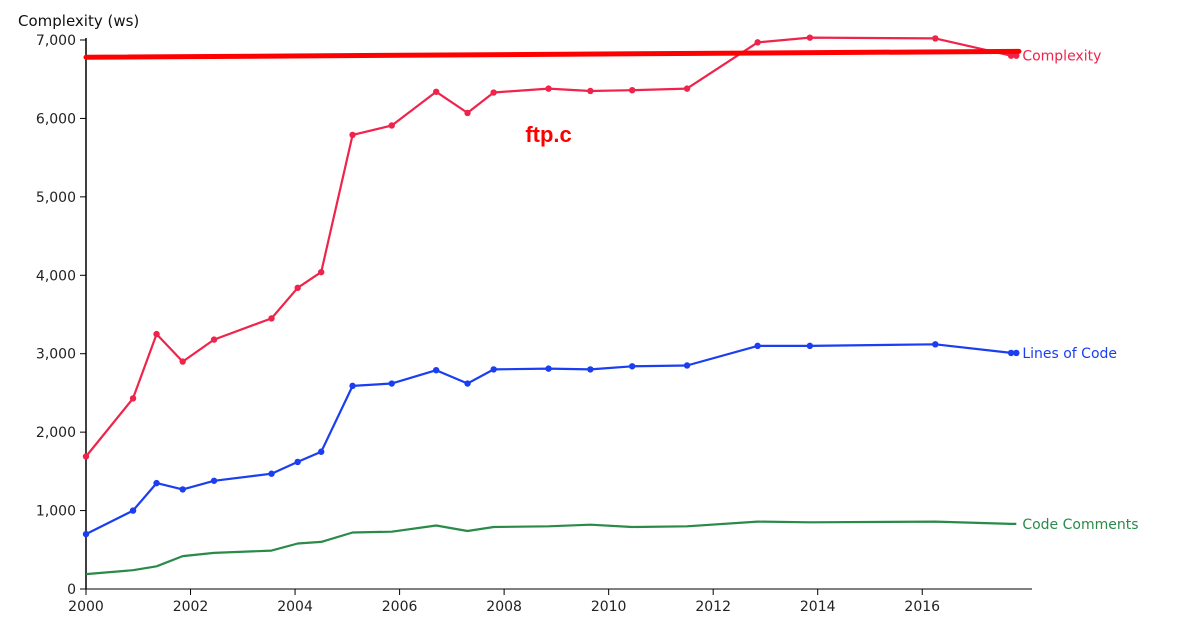  Describe the element at coordinates (609, 607) in the screenshot. I see `x-tick-label: 2010` at that location.